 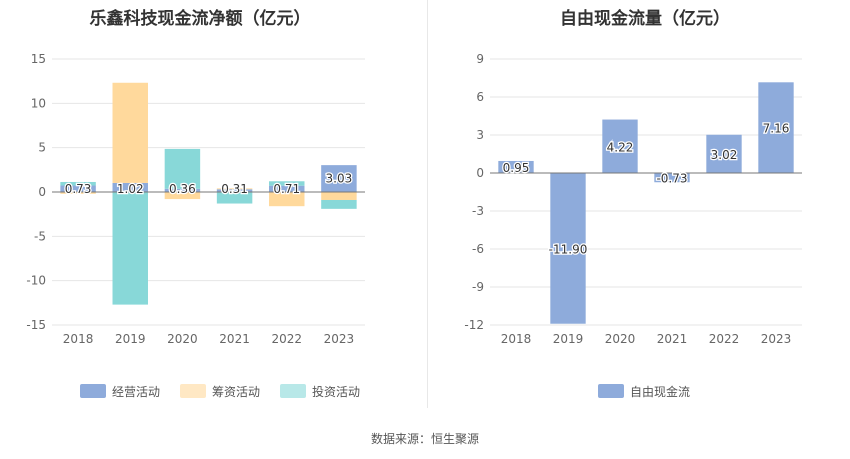 I want to click on y-tick-label: 15, so click(x=38, y=59).